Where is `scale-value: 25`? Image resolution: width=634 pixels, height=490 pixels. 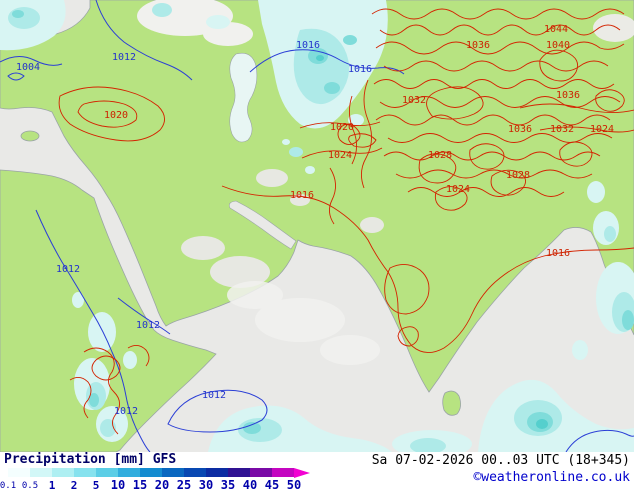
scale-value: 25 is located at coordinates (184, 484).